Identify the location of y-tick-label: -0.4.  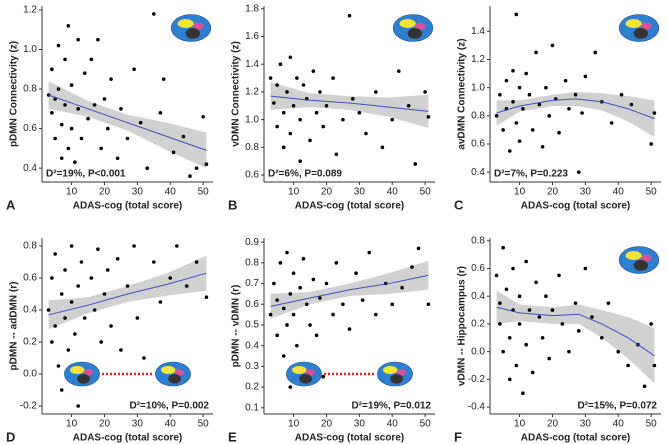
(477, 407).